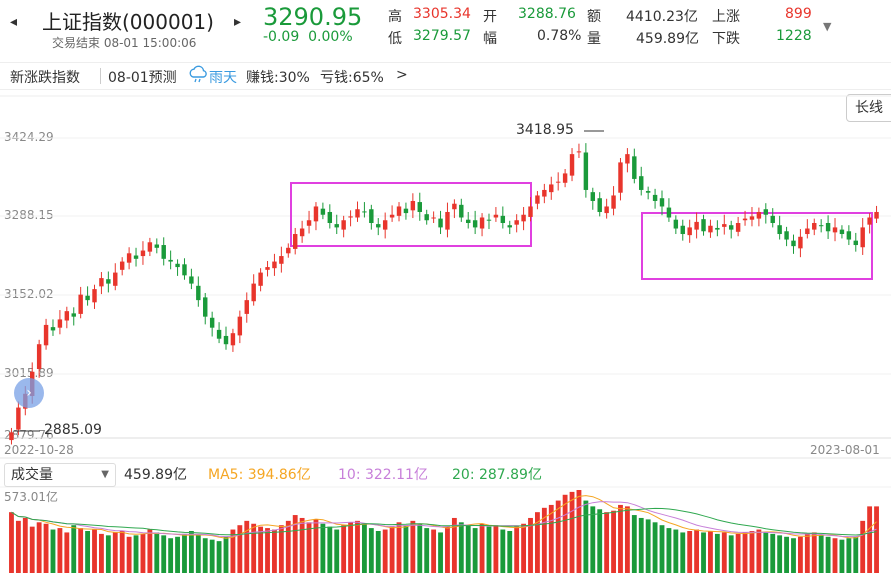  Describe the element at coordinates (31, 497) in the screenshot. I see `volume-max-label: 573.01亿` at that location.